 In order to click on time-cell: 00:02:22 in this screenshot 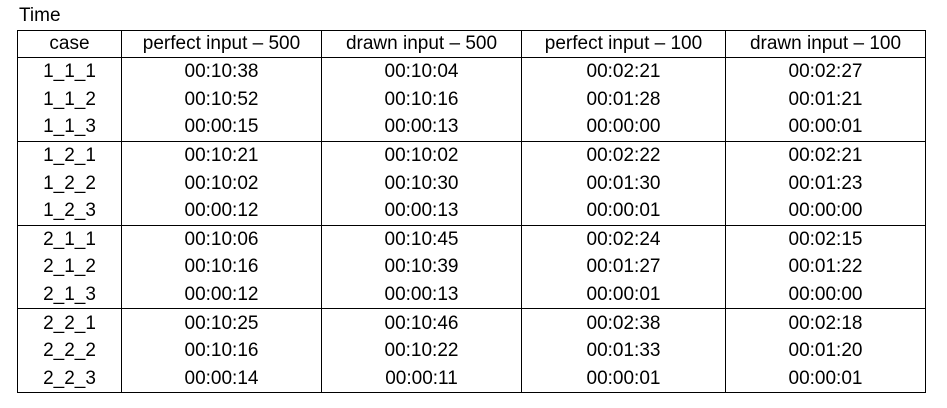, I will do `click(623, 155)`.